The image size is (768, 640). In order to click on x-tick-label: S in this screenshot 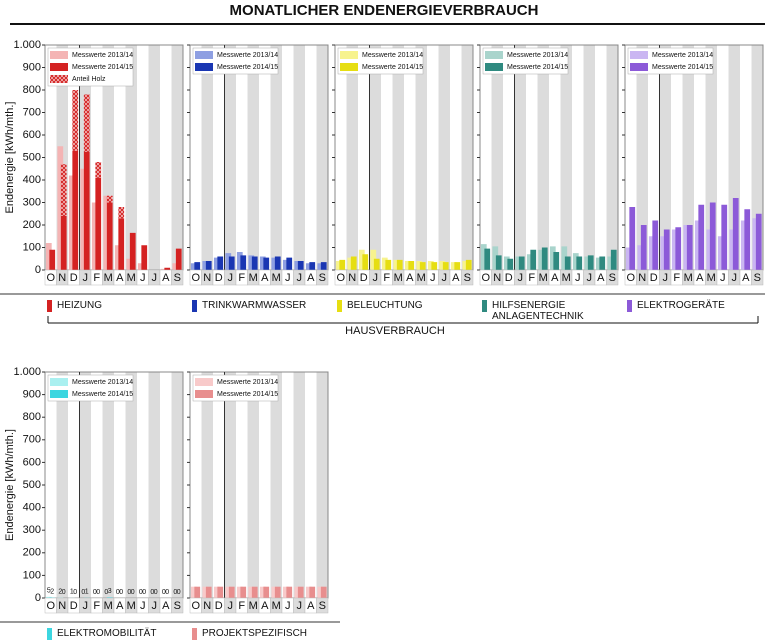, I will do `click(322, 278)`.